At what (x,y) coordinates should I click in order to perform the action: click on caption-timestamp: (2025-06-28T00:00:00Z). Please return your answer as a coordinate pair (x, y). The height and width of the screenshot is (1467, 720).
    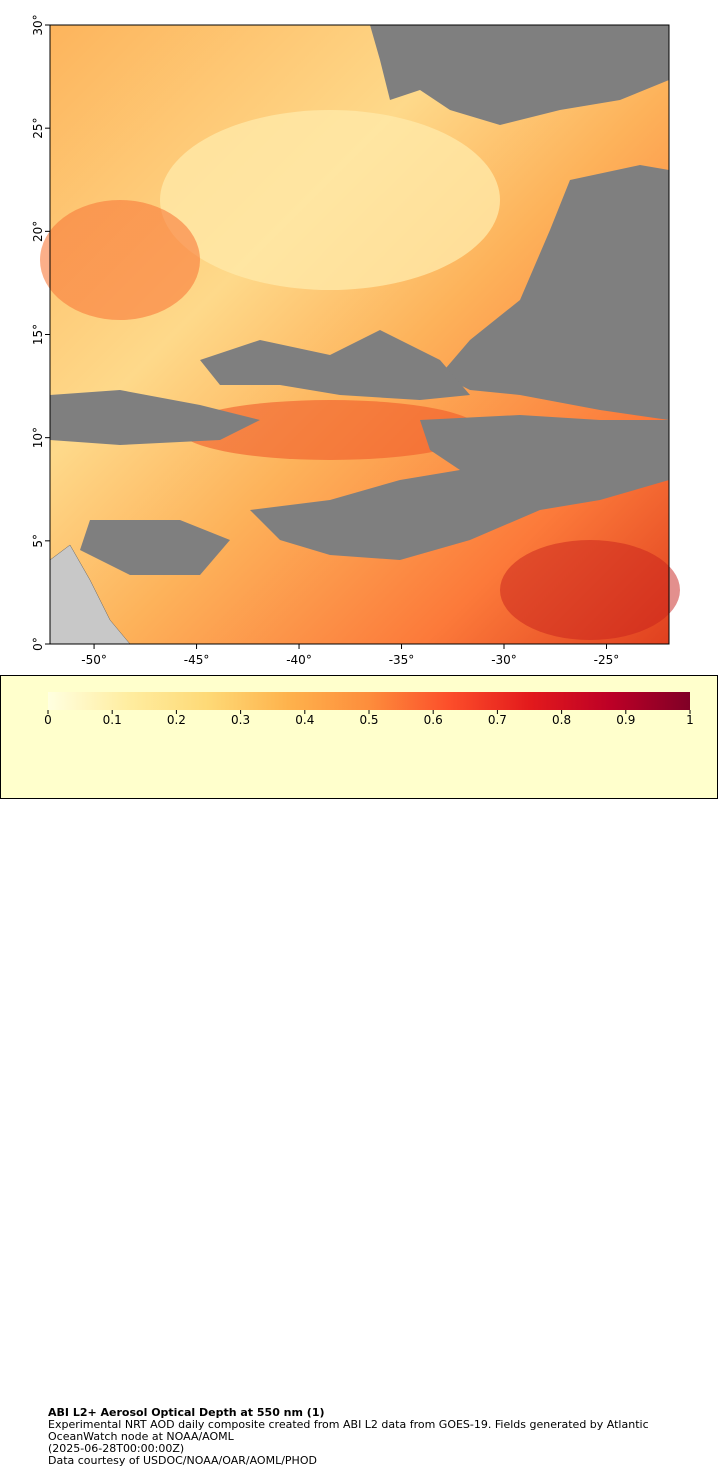
    Looking at the image, I should click on (116, 1448).